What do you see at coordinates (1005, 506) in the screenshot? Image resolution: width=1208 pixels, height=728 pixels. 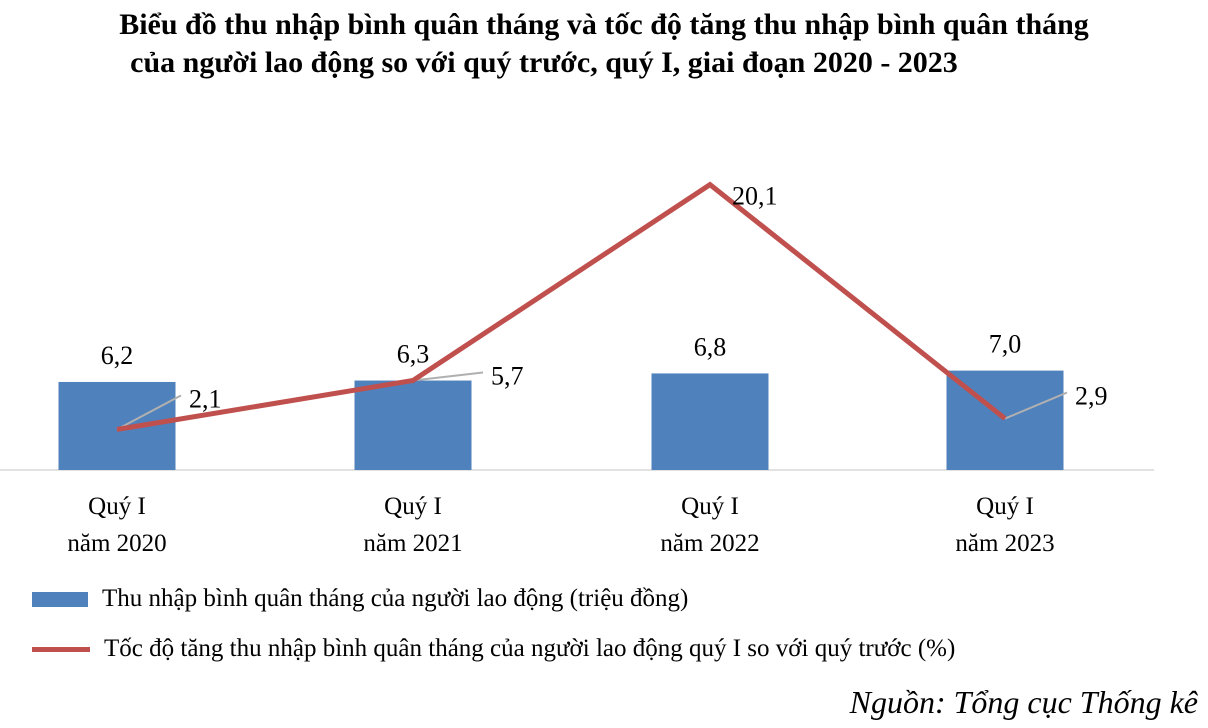 I see `x-tick-label-3-line1: Quý I` at bounding box center [1005, 506].